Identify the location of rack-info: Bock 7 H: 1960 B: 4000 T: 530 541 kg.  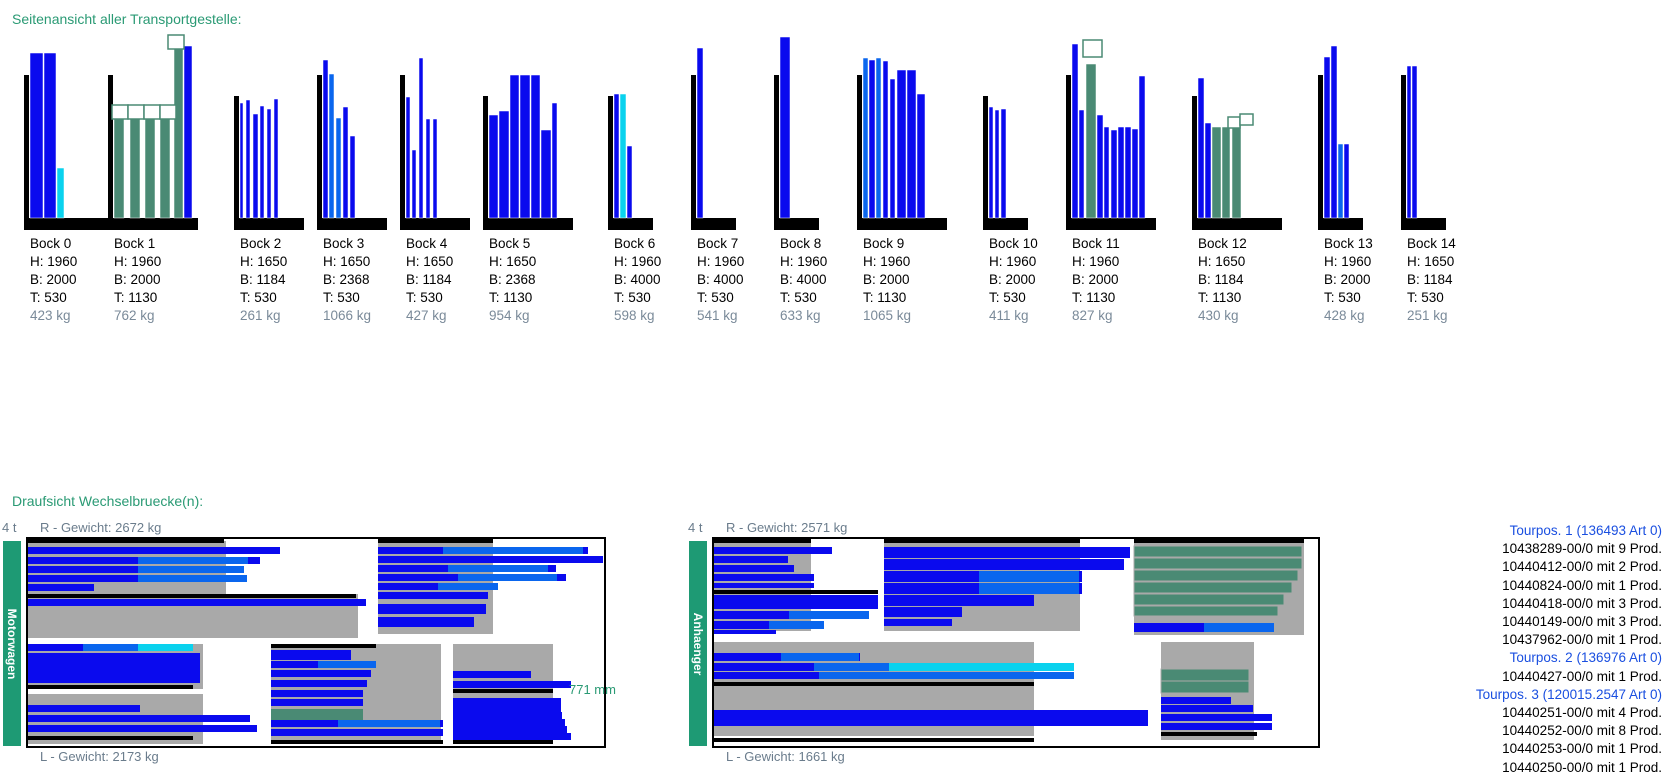
(720, 280).